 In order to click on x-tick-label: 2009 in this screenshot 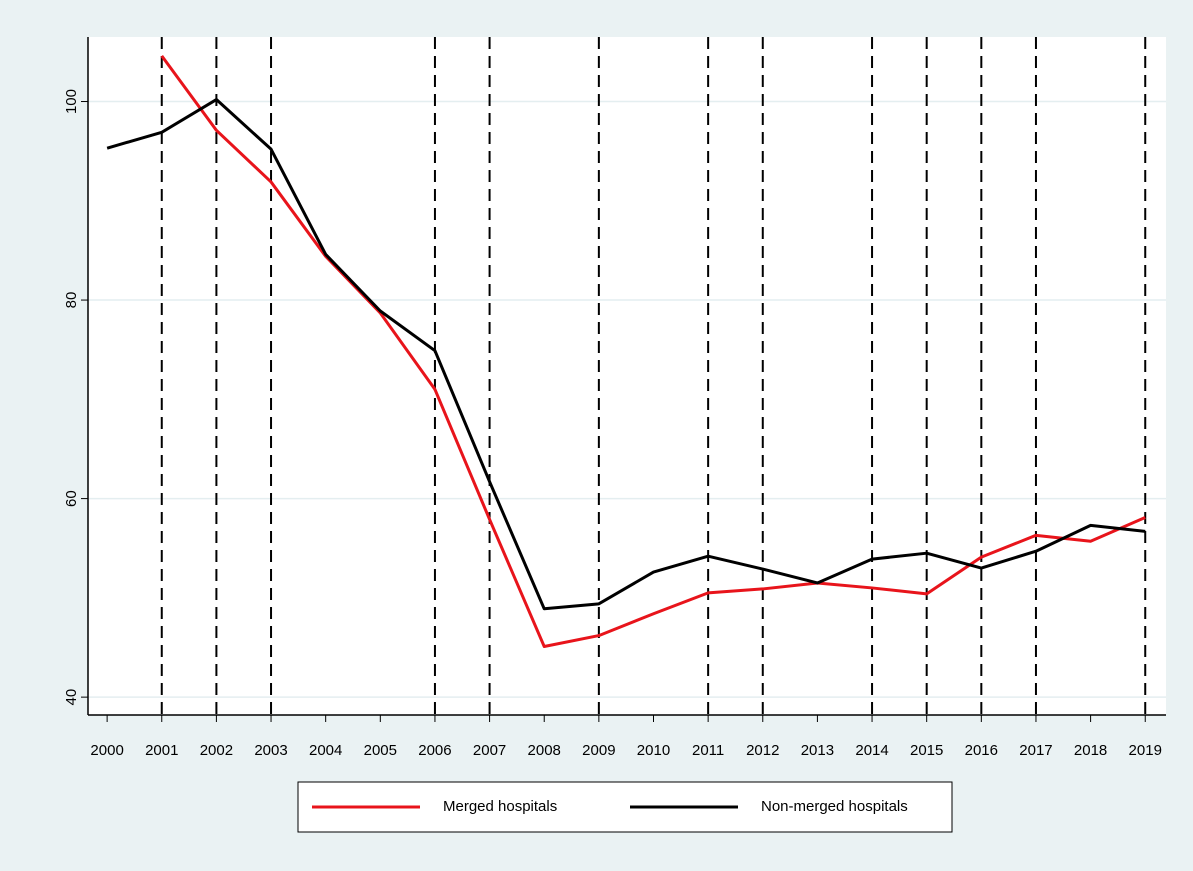, I will do `click(598, 750)`.